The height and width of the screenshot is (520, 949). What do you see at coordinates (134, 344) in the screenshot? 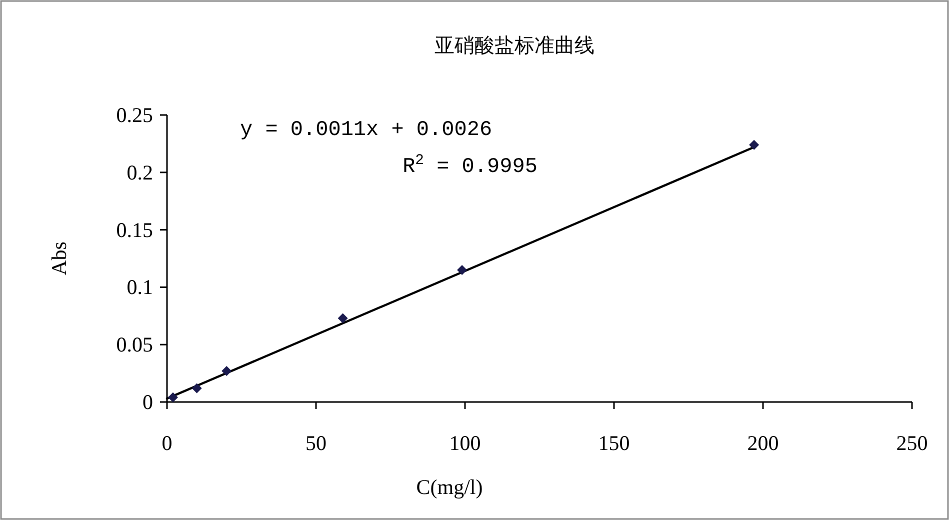
I see `y-tick-label: 0.05` at bounding box center [134, 344].